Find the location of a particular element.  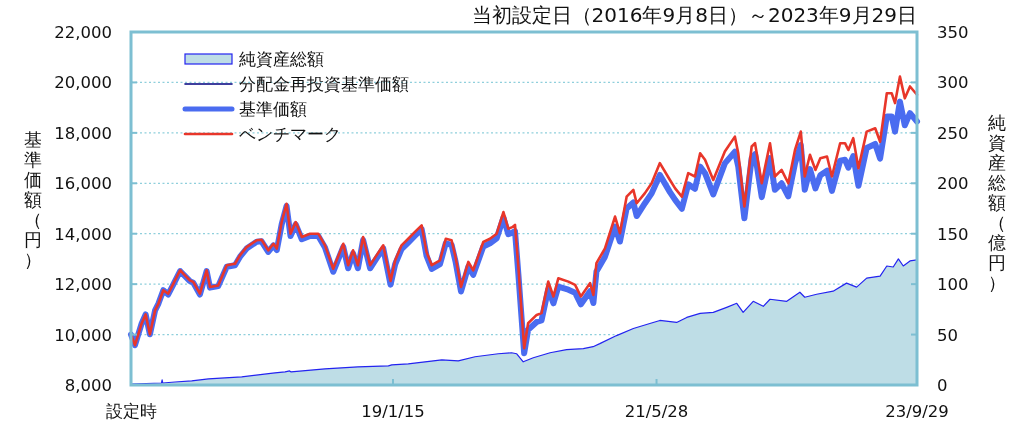

y2-tick-label: 0 is located at coordinates (942, 385).